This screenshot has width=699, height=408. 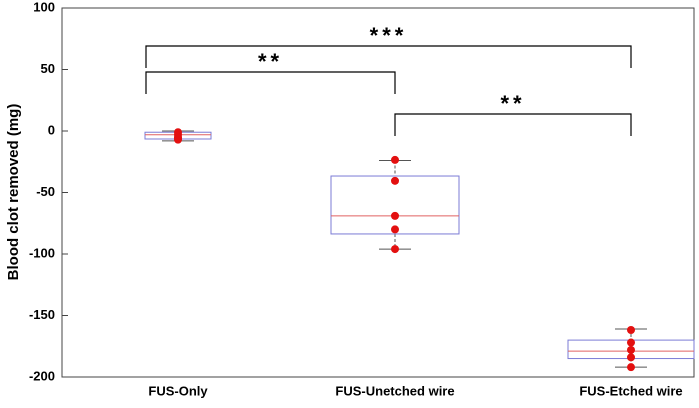 I want to click on y-tick-label: -100, so click(x=42, y=252).